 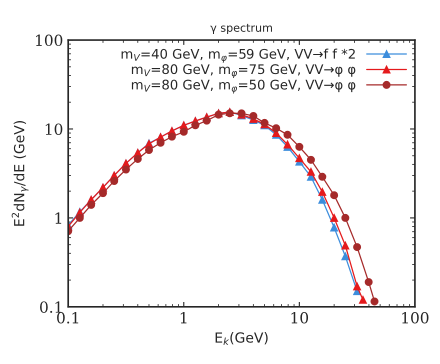 What do you see at coordinates (244, 71) in the screenshot?
I see `legend-label: m$_{V}$=80 GeV, m$_{φ}$=75 GeV, VV→φ φ` at bounding box center [244, 71].